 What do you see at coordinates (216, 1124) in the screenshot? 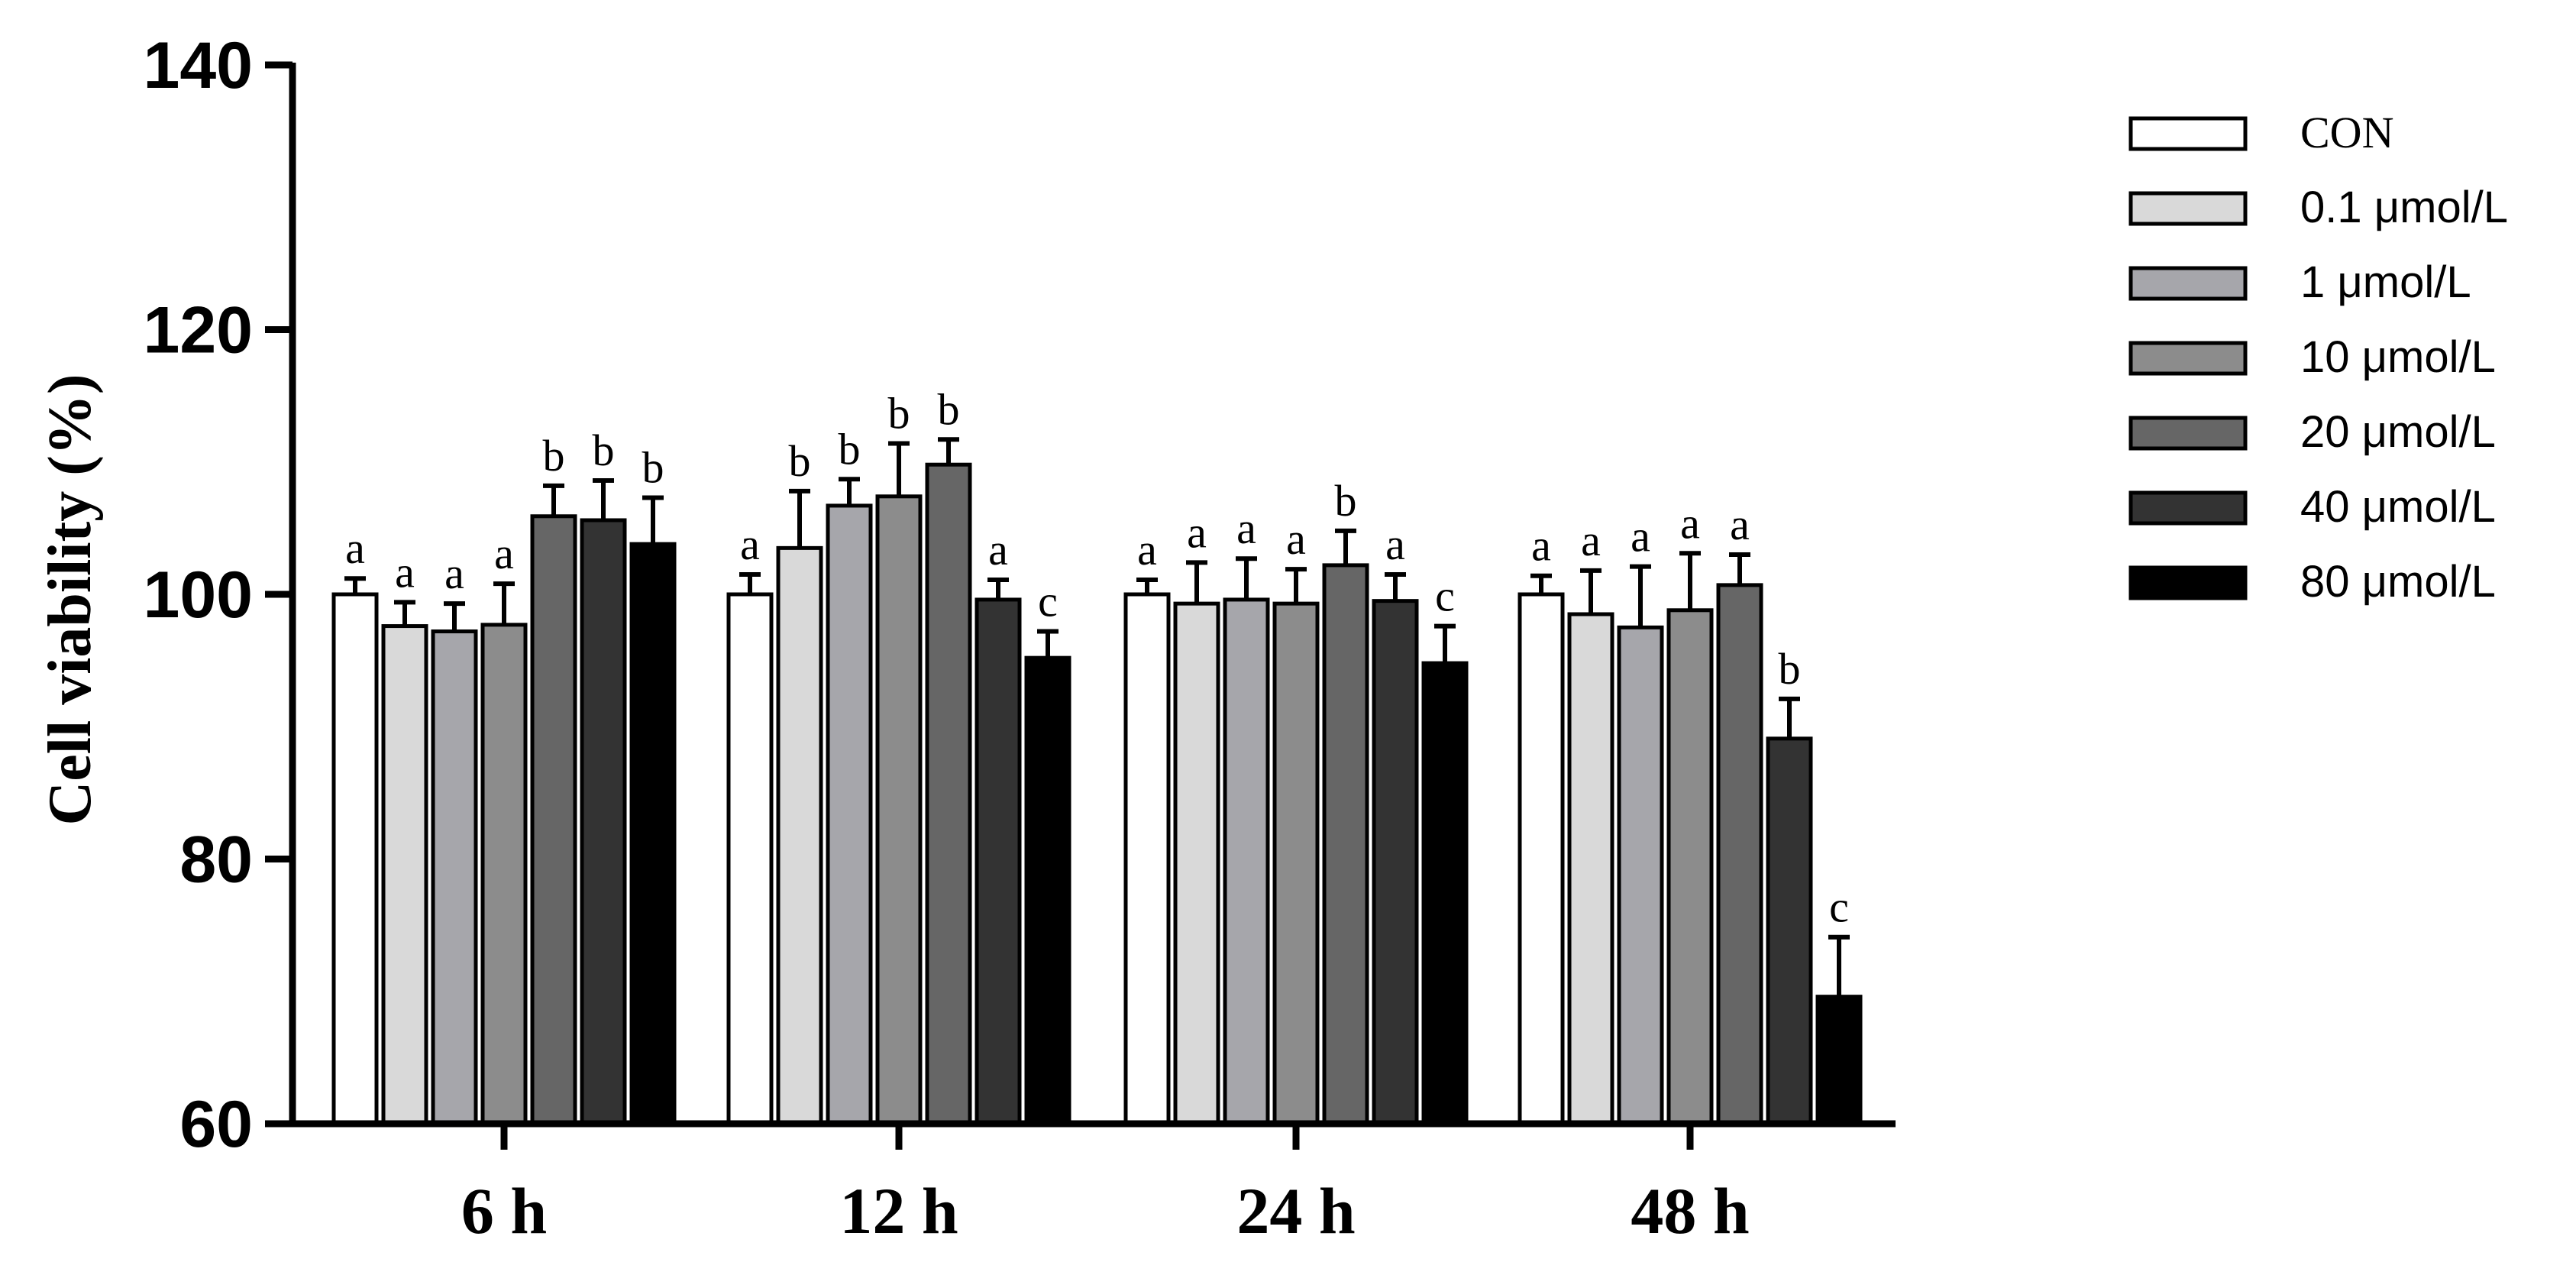
I see `y-tick-label: 60` at bounding box center [216, 1124].